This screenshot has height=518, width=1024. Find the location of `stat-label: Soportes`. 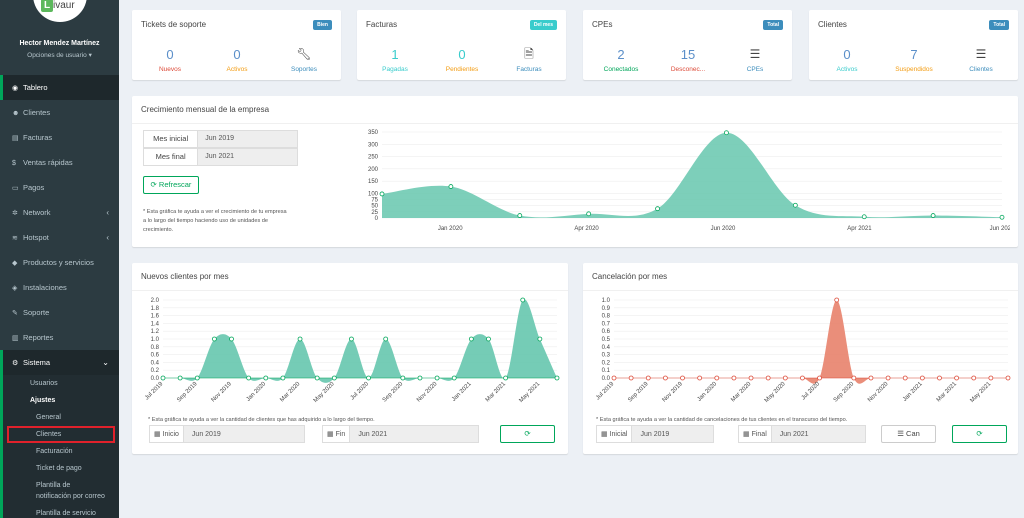

stat-label: Soportes is located at coordinates (304, 69).